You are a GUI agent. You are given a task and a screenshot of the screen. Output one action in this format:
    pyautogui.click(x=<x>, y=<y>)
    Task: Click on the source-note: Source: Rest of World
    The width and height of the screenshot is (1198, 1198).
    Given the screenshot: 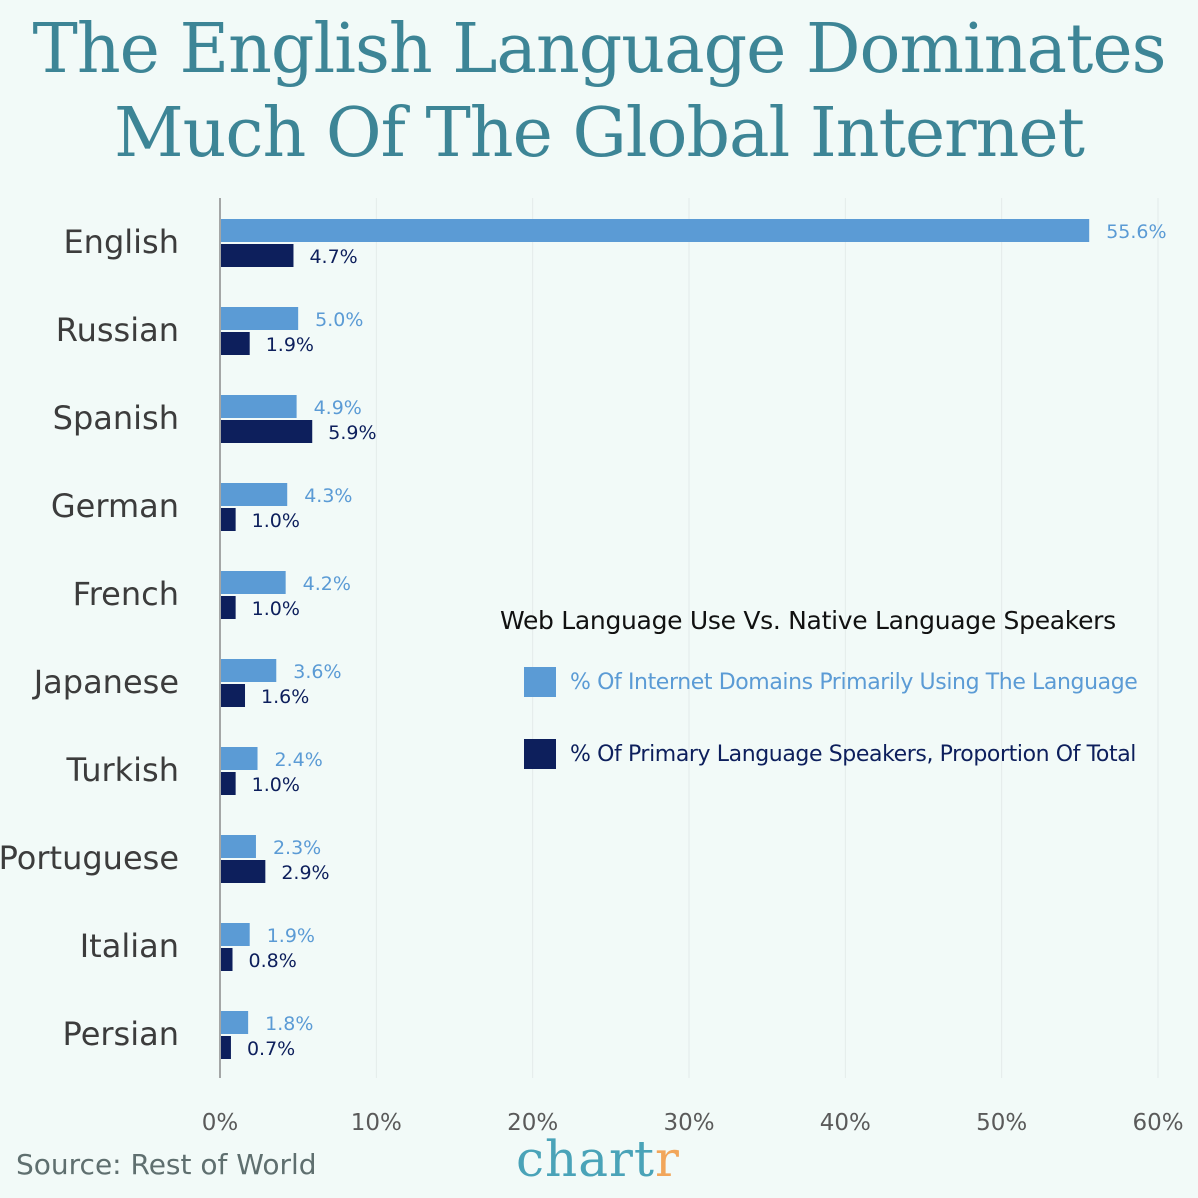 What is the action you would take?
    pyautogui.click(x=166, y=1164)
    